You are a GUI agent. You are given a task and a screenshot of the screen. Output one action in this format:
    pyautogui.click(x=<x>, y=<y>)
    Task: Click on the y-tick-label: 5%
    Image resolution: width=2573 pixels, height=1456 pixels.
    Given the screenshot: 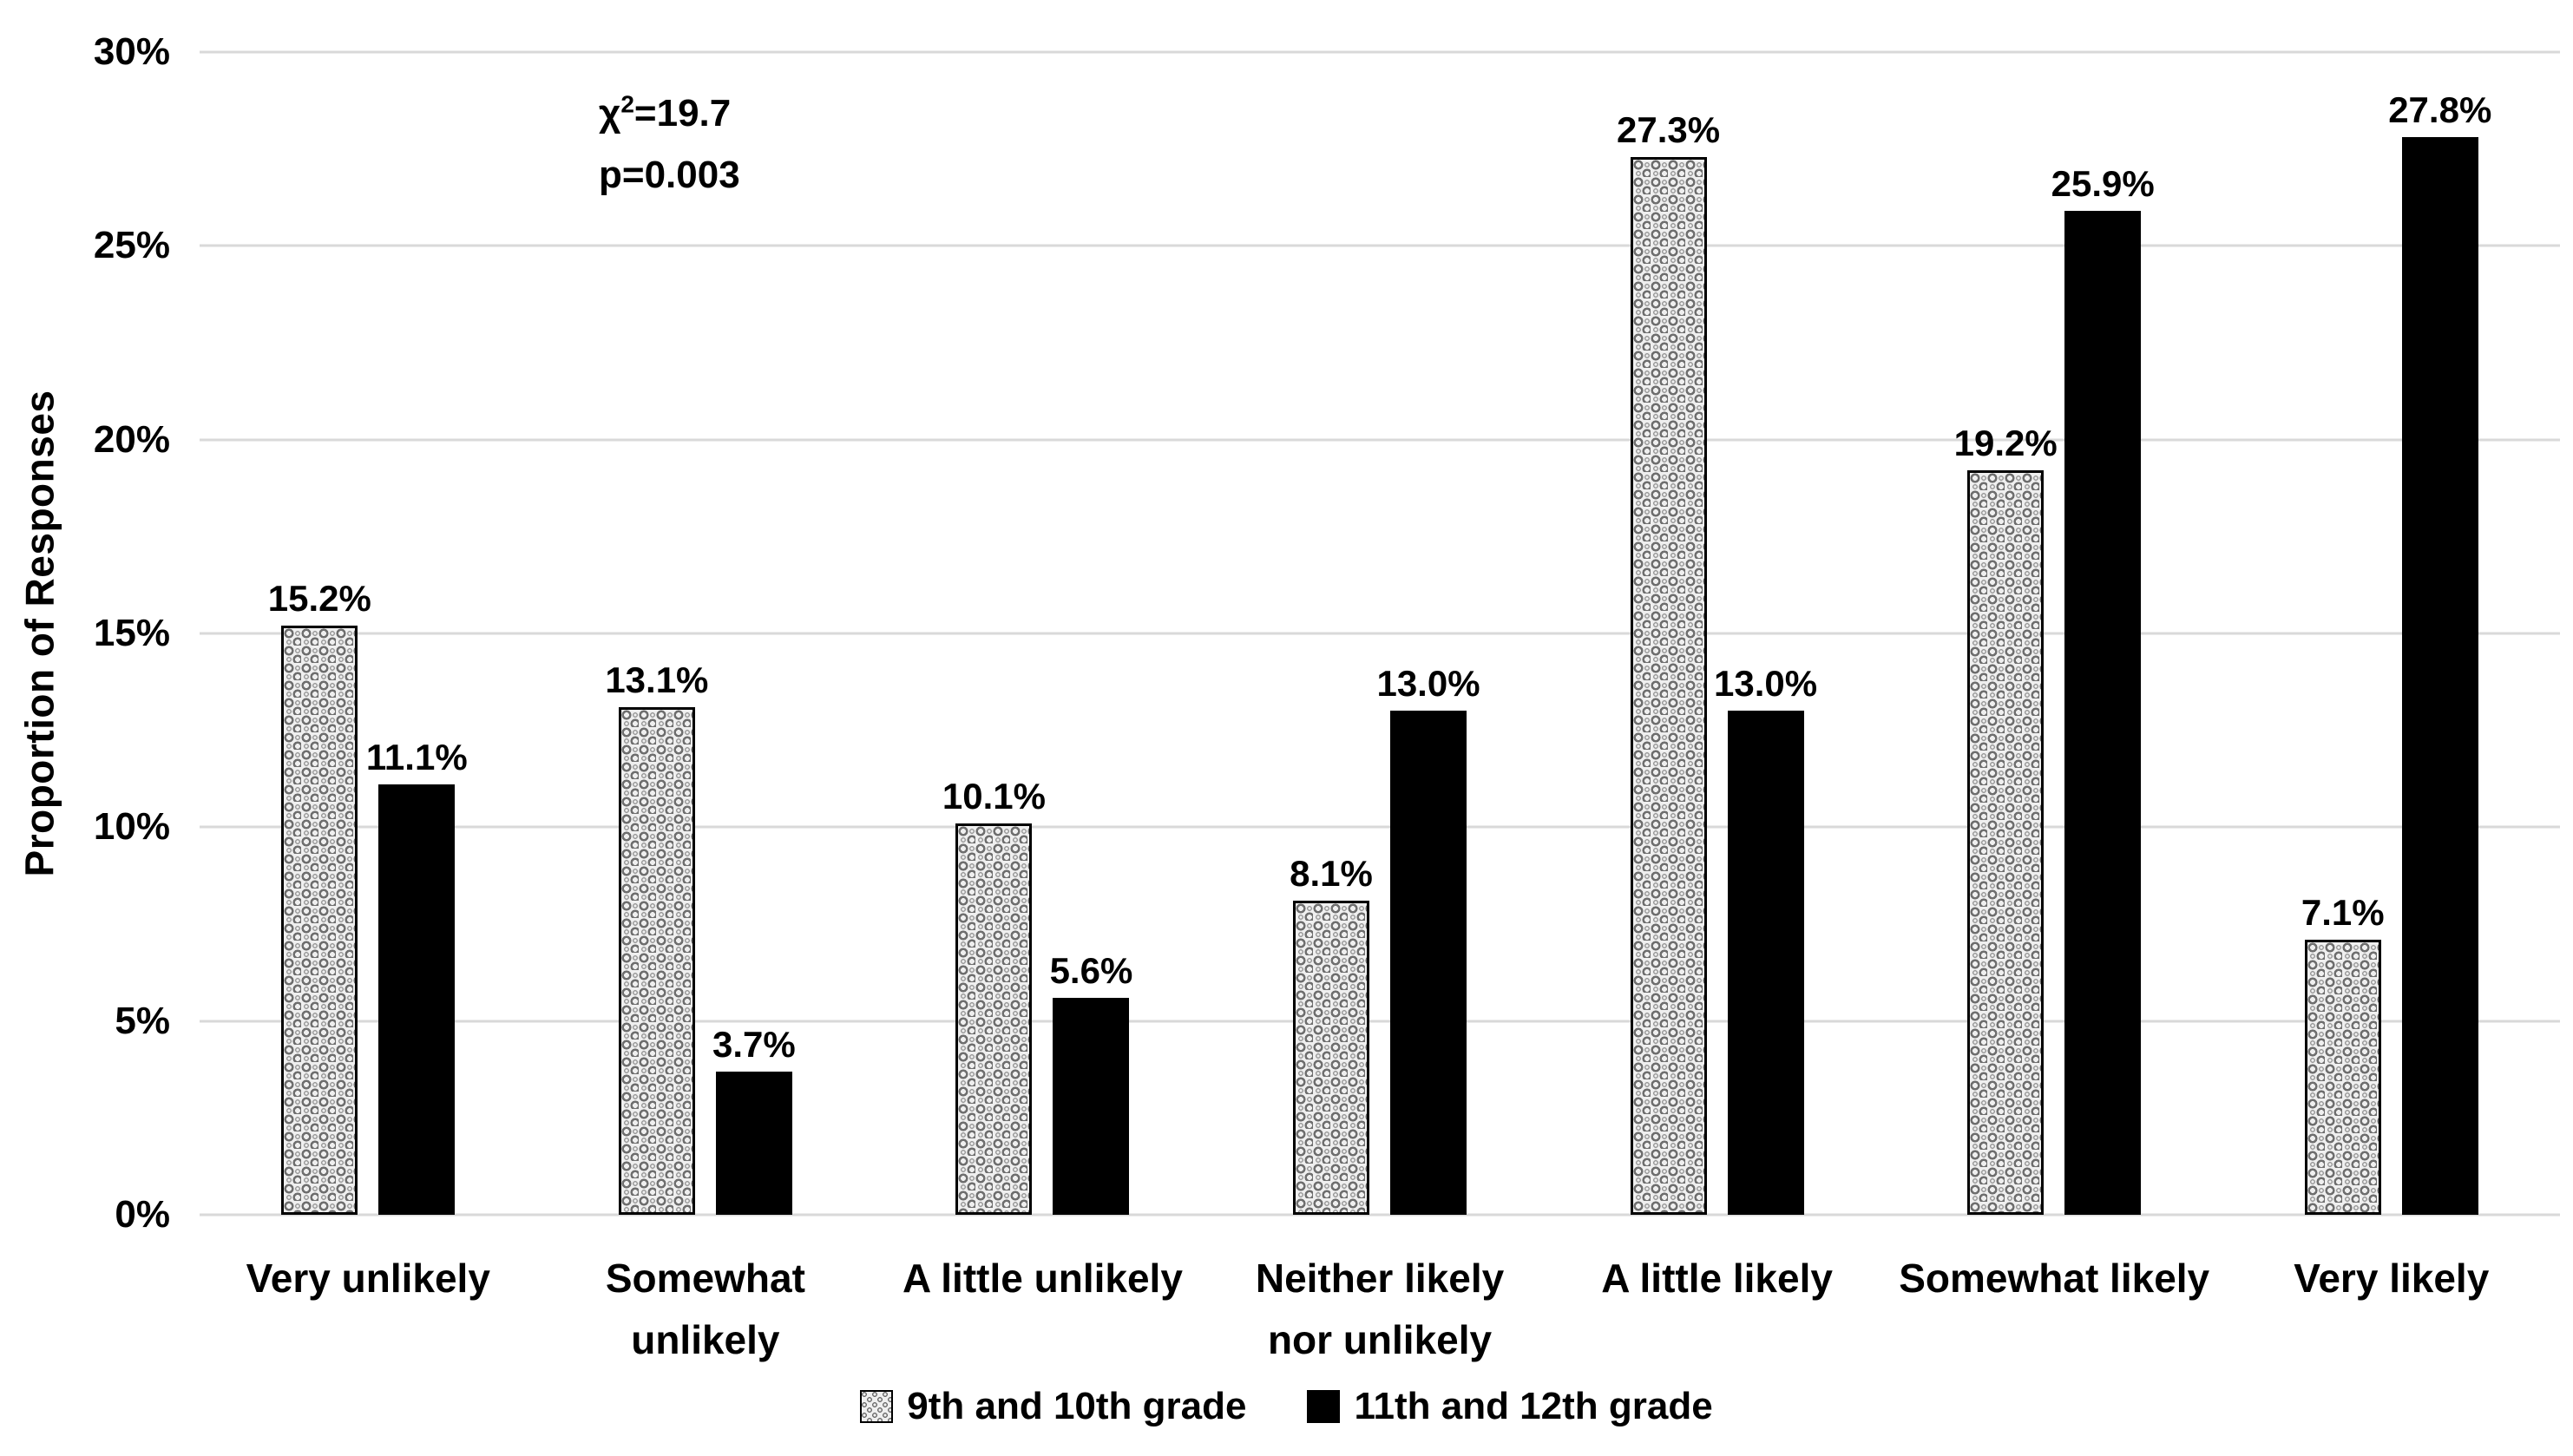 What is the action you would take?
    pyautogui.click(x=143, y=1020)
    